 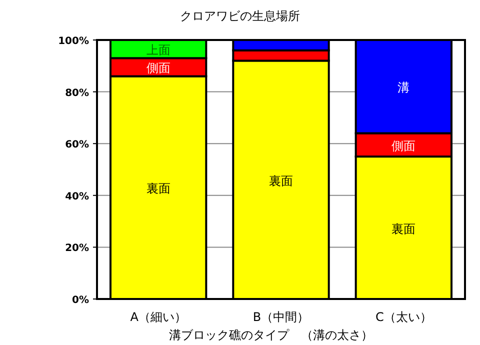 I want to click on x-tick-label: B（中間）, so click(x=281, y=317).